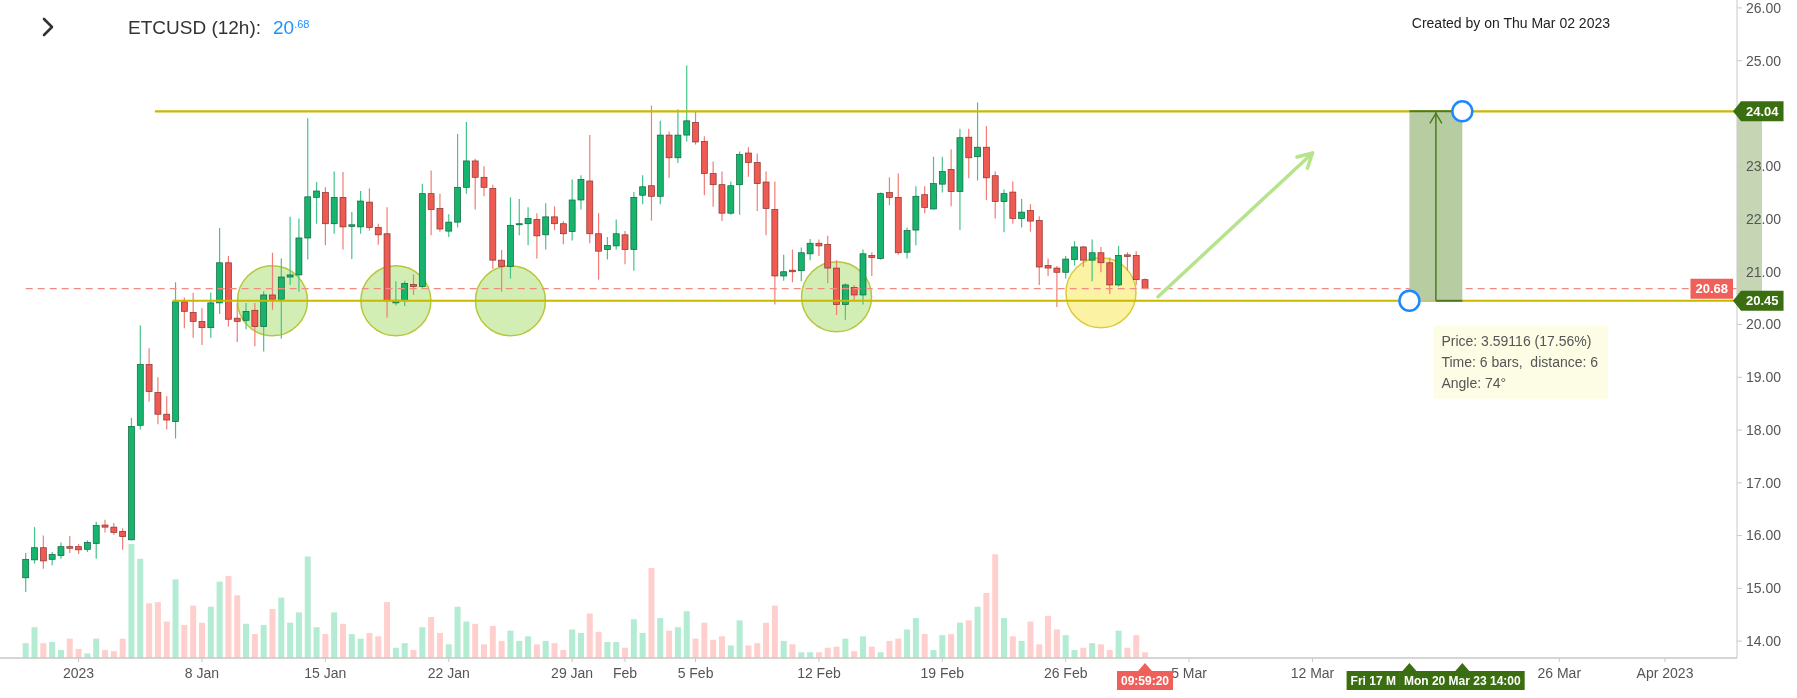 Image resolution: width=1797 pixels, height=698 pixels. What do you see at coordinates (1764, 8) in the screenshot?
I see `y-tick-label: 26.00` at bounding box center [1764, 8].